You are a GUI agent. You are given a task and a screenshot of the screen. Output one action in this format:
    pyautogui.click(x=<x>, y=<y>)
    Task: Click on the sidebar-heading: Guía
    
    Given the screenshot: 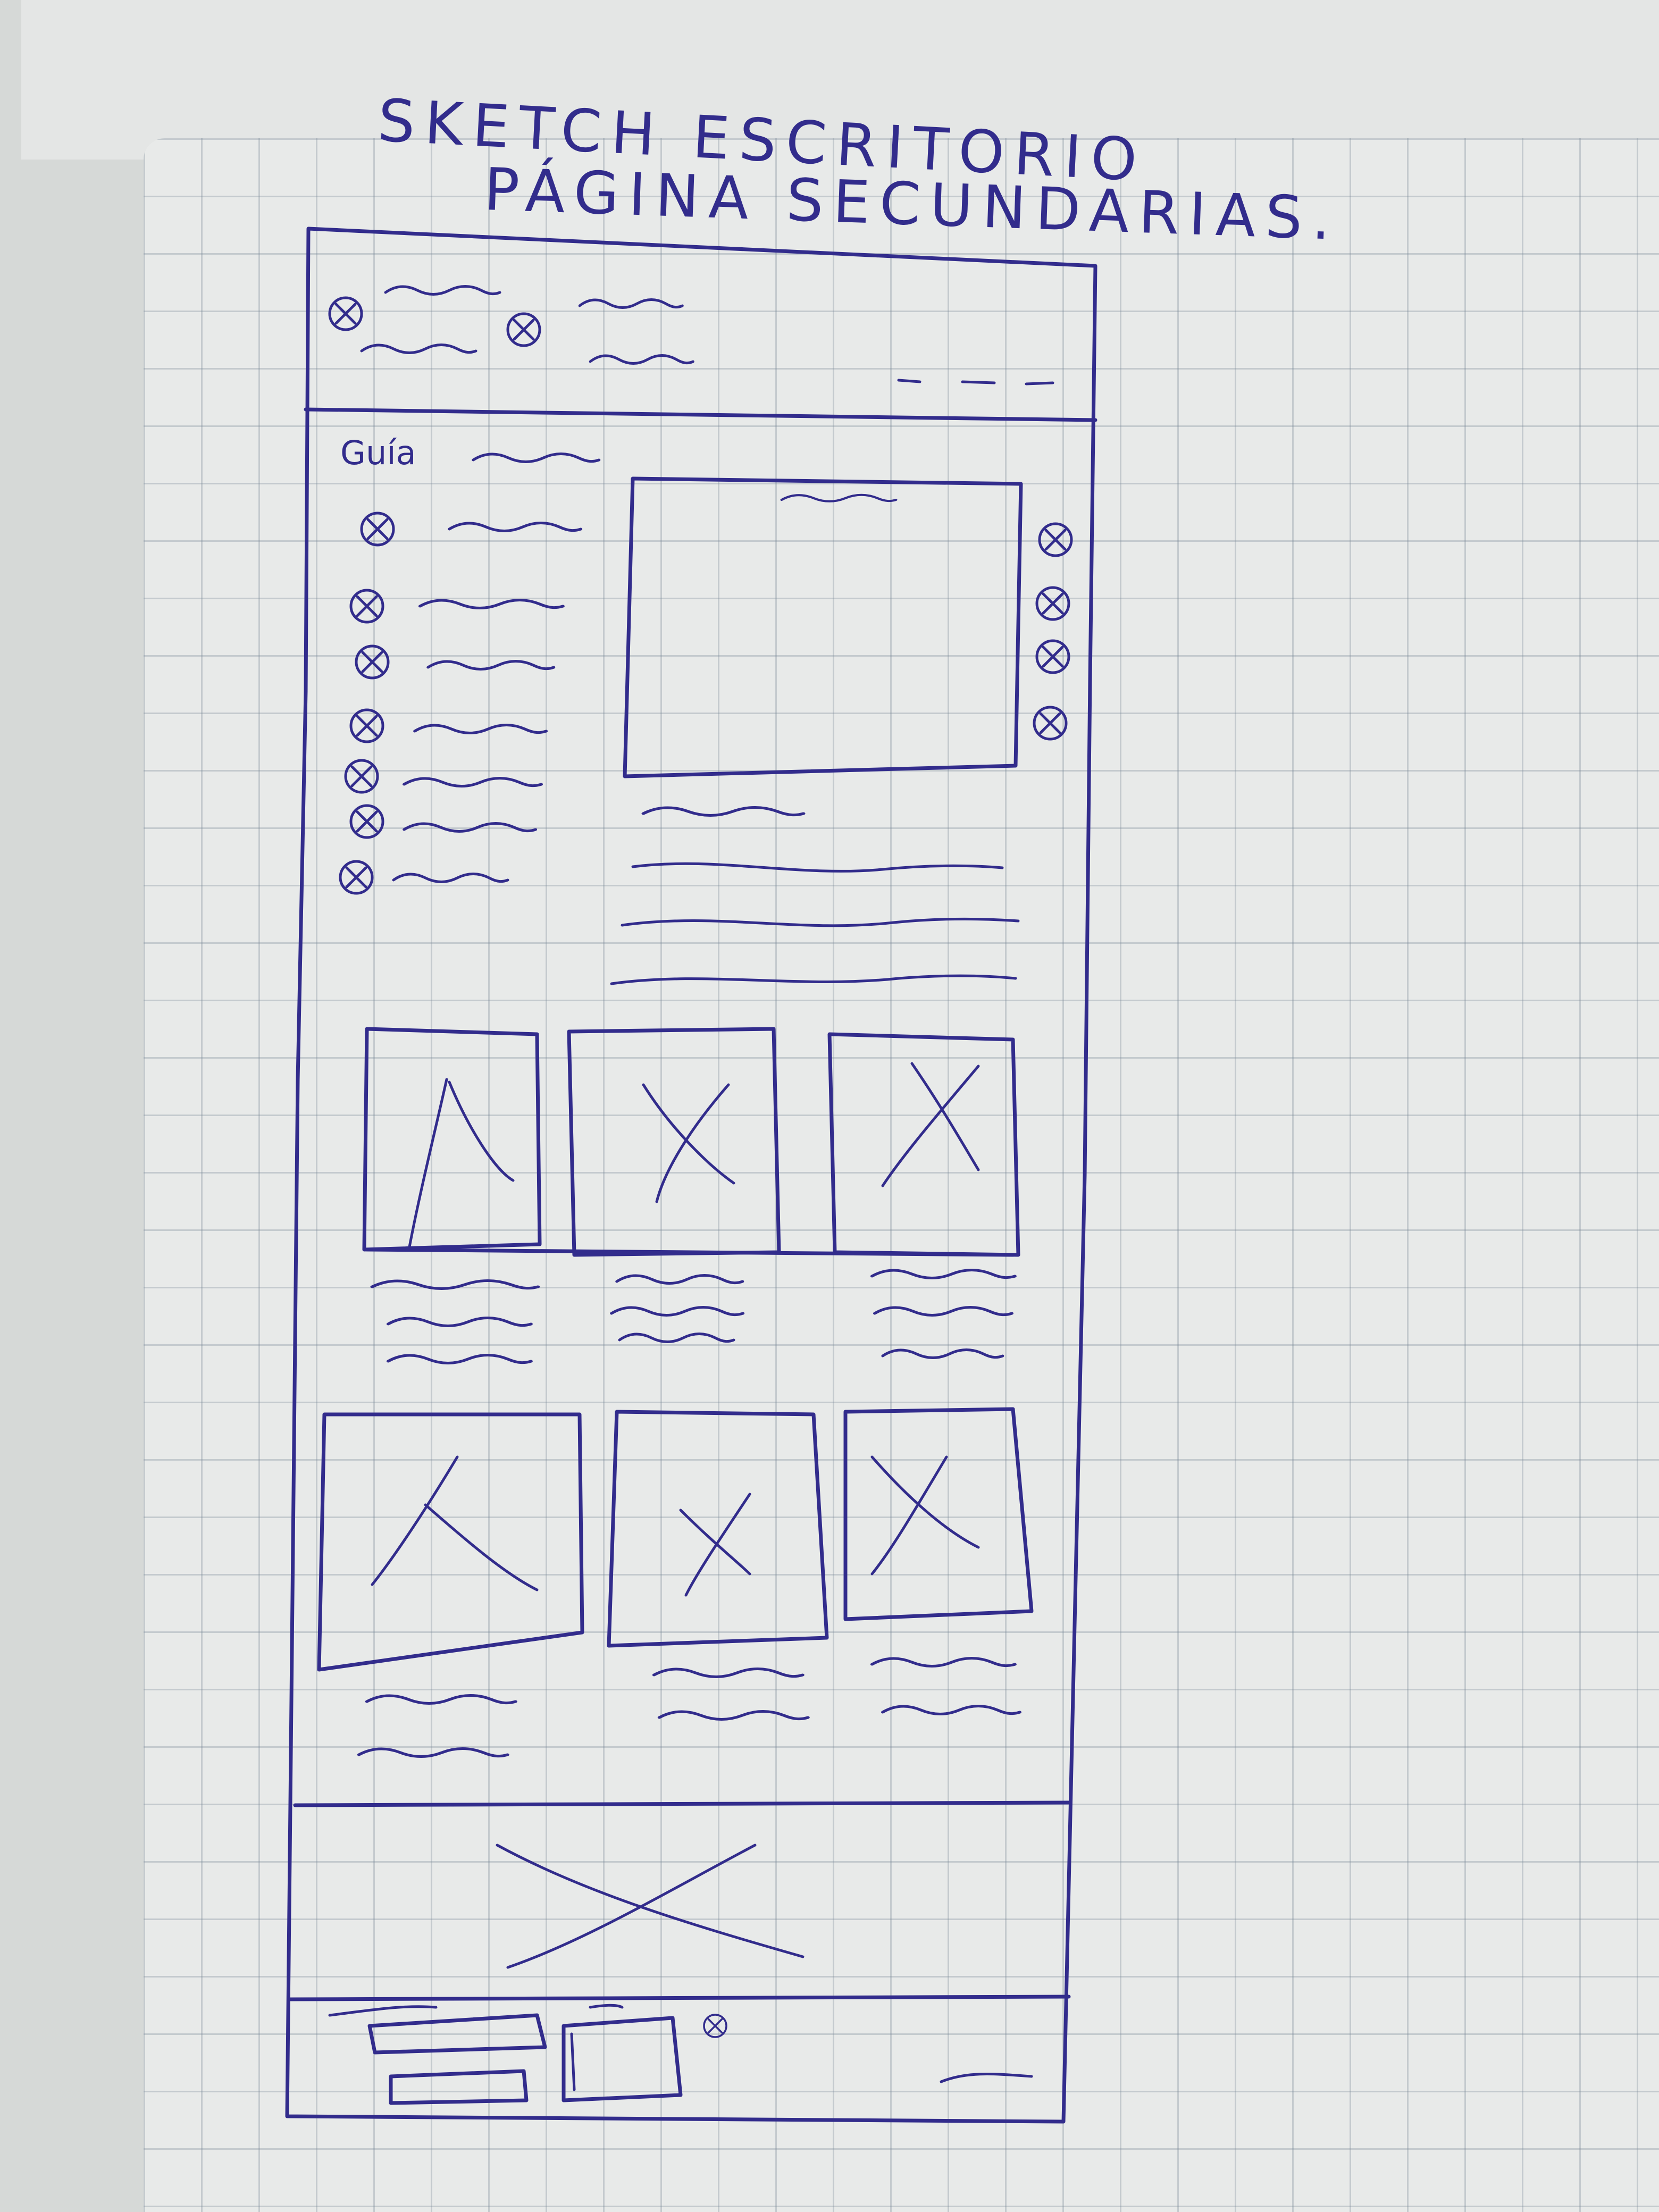 What is the action you would take?
    pyautogui.click(x=378, y=452)
    